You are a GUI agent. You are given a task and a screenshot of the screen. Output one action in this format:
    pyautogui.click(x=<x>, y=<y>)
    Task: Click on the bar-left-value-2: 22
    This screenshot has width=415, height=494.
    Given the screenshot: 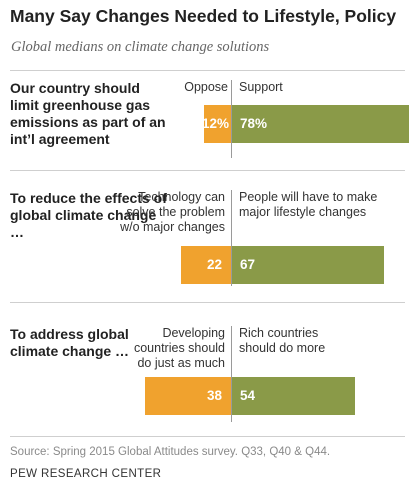 What is the action you would take?
    pyautogui.click(x=214, y=264)
    